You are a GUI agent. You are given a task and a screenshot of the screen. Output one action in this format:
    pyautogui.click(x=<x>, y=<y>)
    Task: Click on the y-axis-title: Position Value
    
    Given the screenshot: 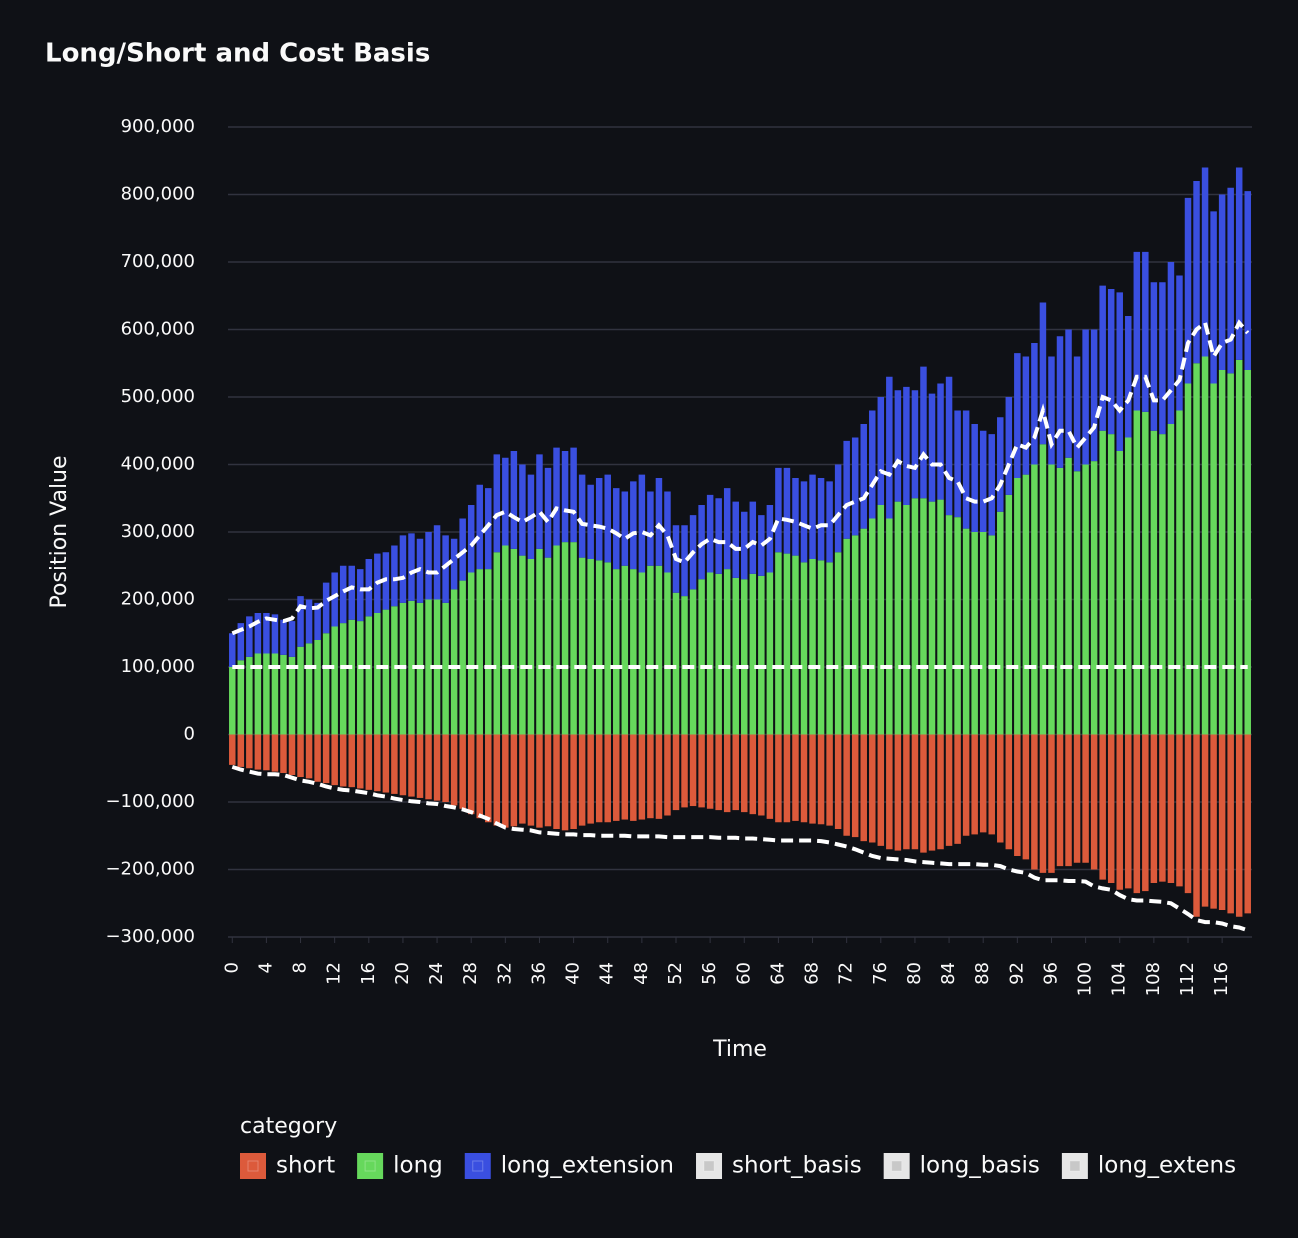 What is the action you would take?
    pyautogui.click(x=59, y=531)
    